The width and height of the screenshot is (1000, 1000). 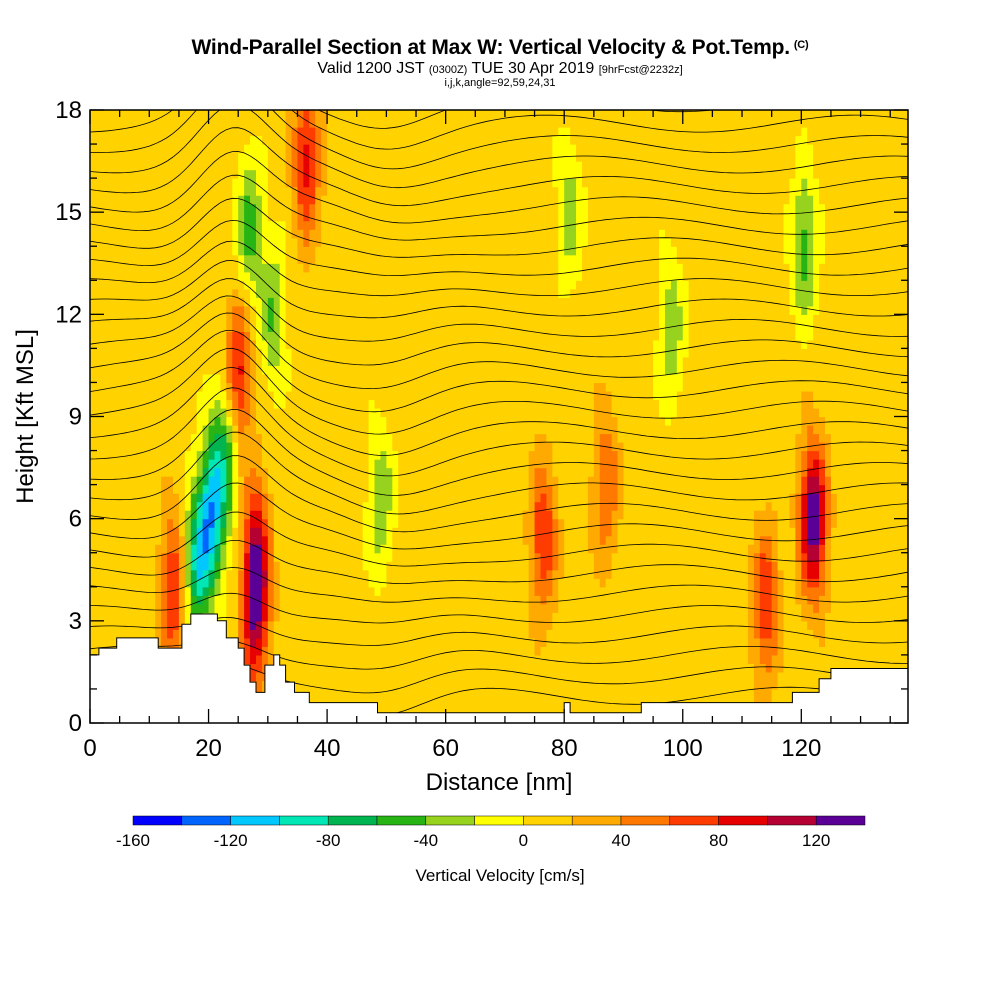 What do you see at coordinates (499, 782) in the screenshot?
I see `x-axis-label: Distance [nm]` at bounding box center [499, 782].